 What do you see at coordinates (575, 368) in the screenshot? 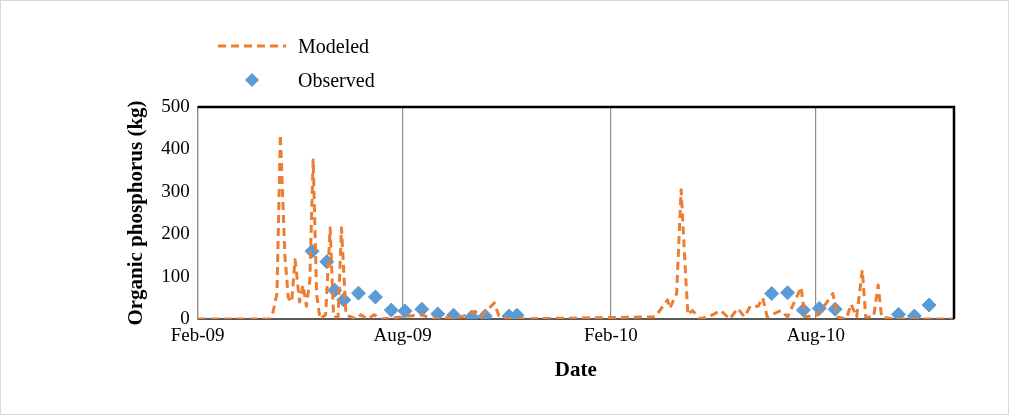
I see `x-axis-title: Date` at bounding box center [575, 368].